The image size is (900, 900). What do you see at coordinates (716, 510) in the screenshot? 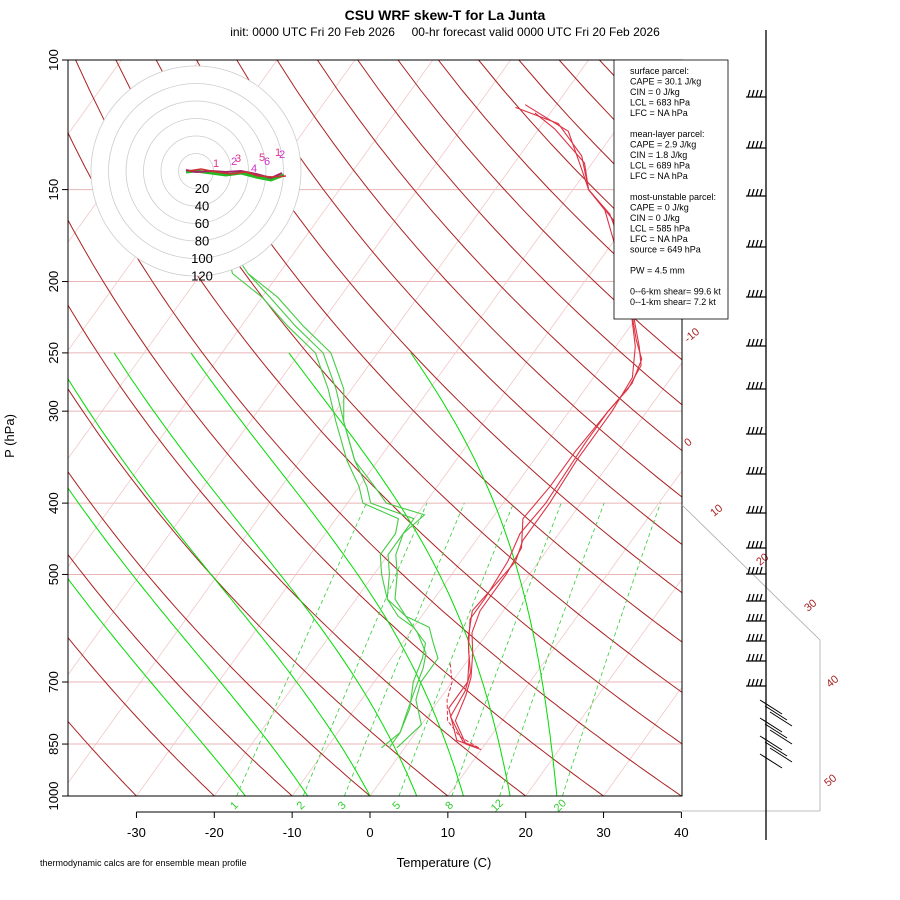
I see `dry-adiabat-label: 10` at bounding box center [716, 510].